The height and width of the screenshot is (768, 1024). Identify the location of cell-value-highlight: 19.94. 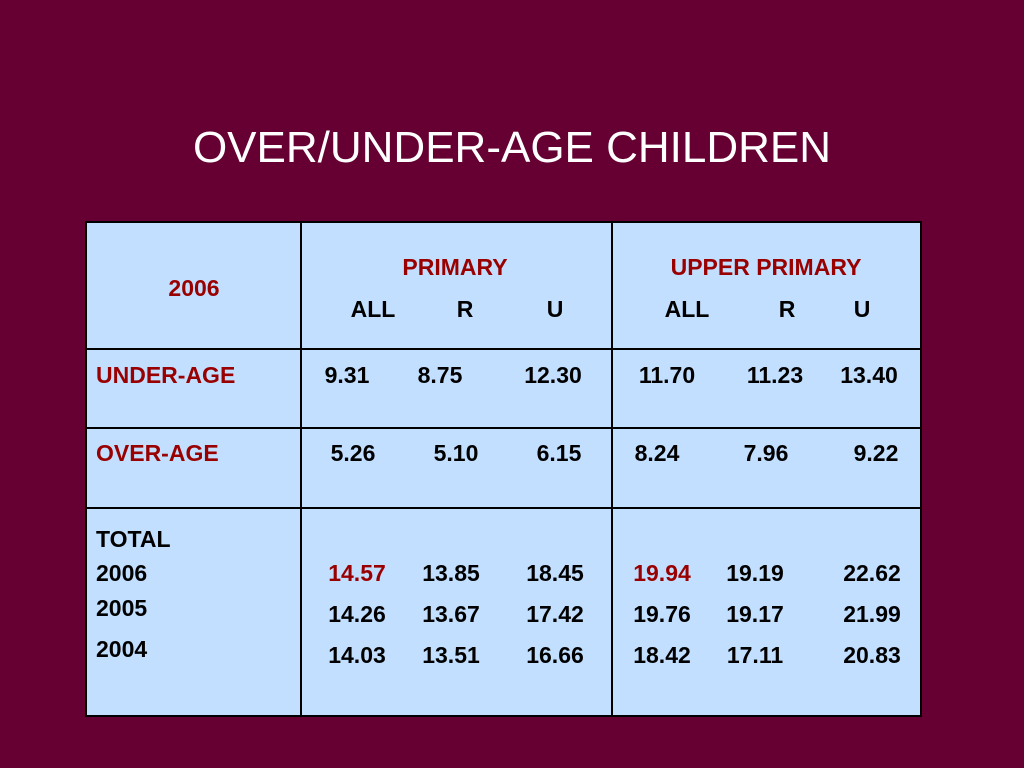
(662, 573).